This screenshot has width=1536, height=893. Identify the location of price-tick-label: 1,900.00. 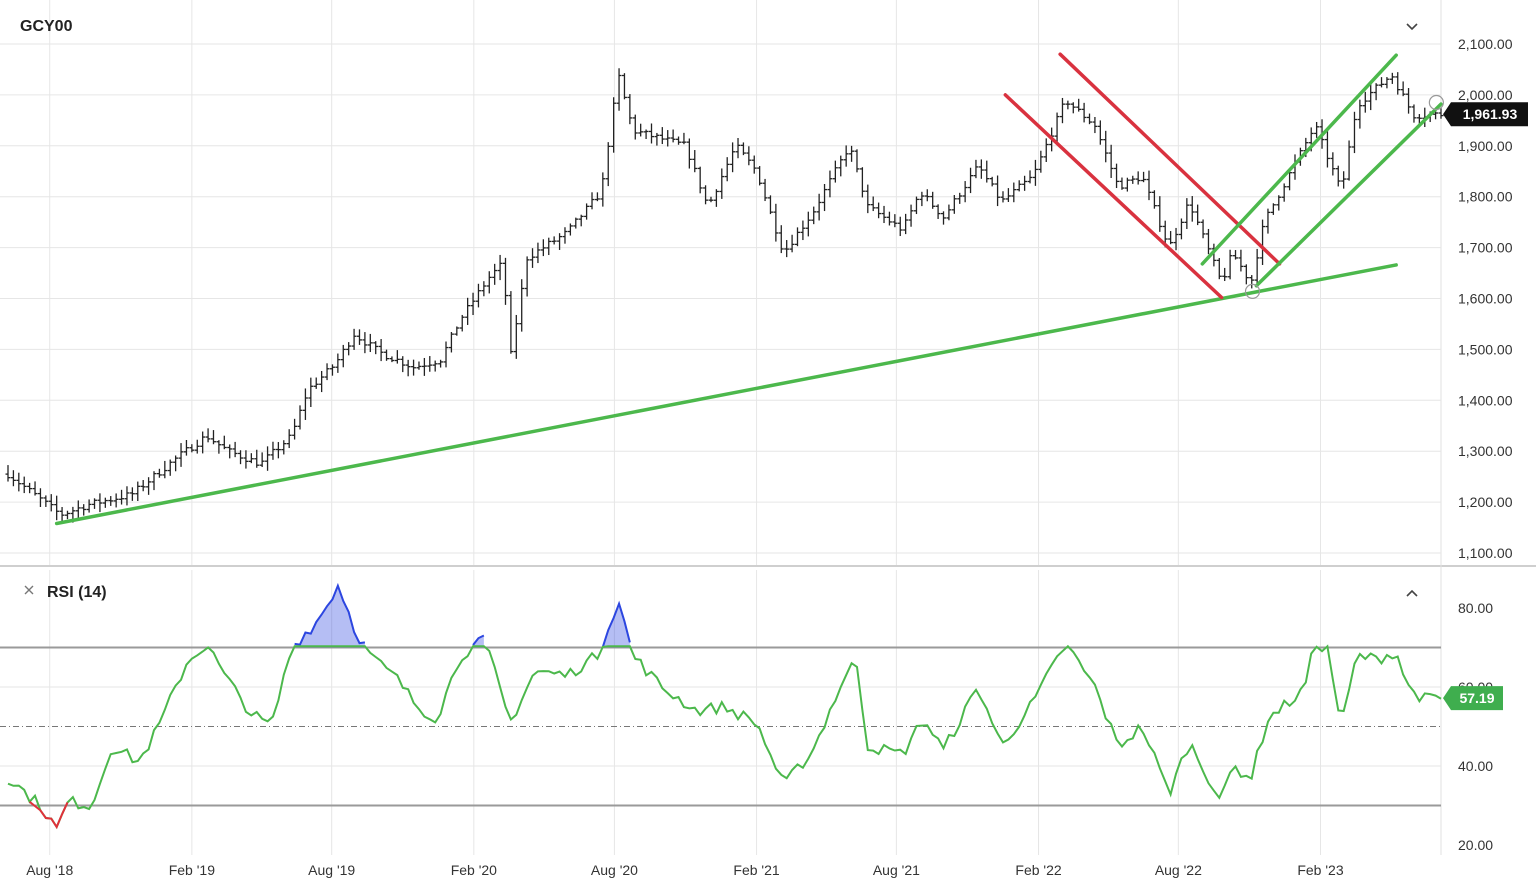
(1485, 146).